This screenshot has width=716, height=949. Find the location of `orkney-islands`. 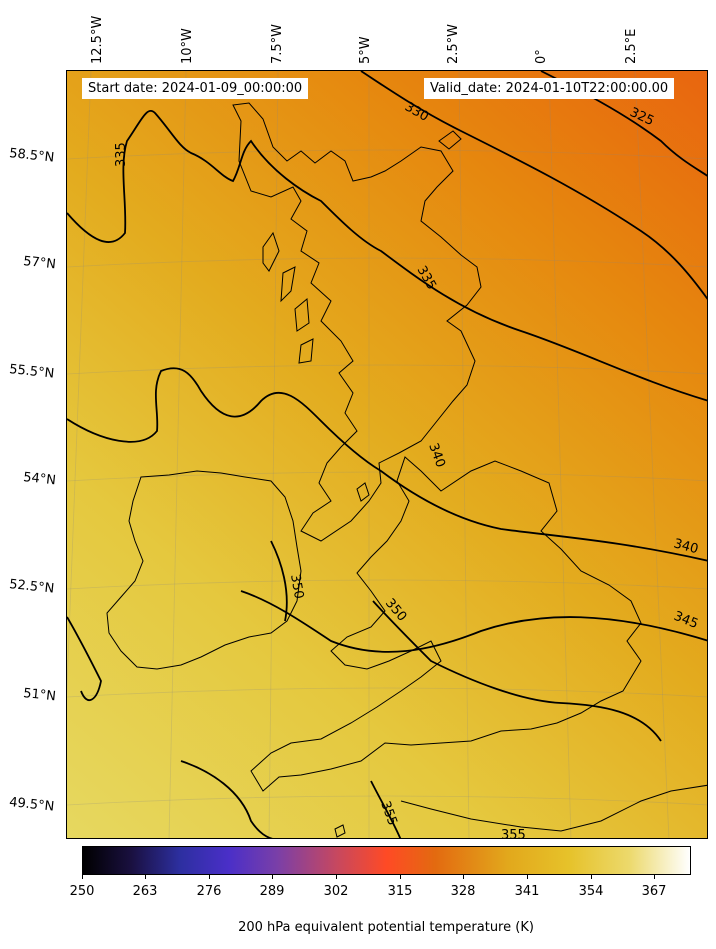

orkney-islands is located at coordinates (450, 140).